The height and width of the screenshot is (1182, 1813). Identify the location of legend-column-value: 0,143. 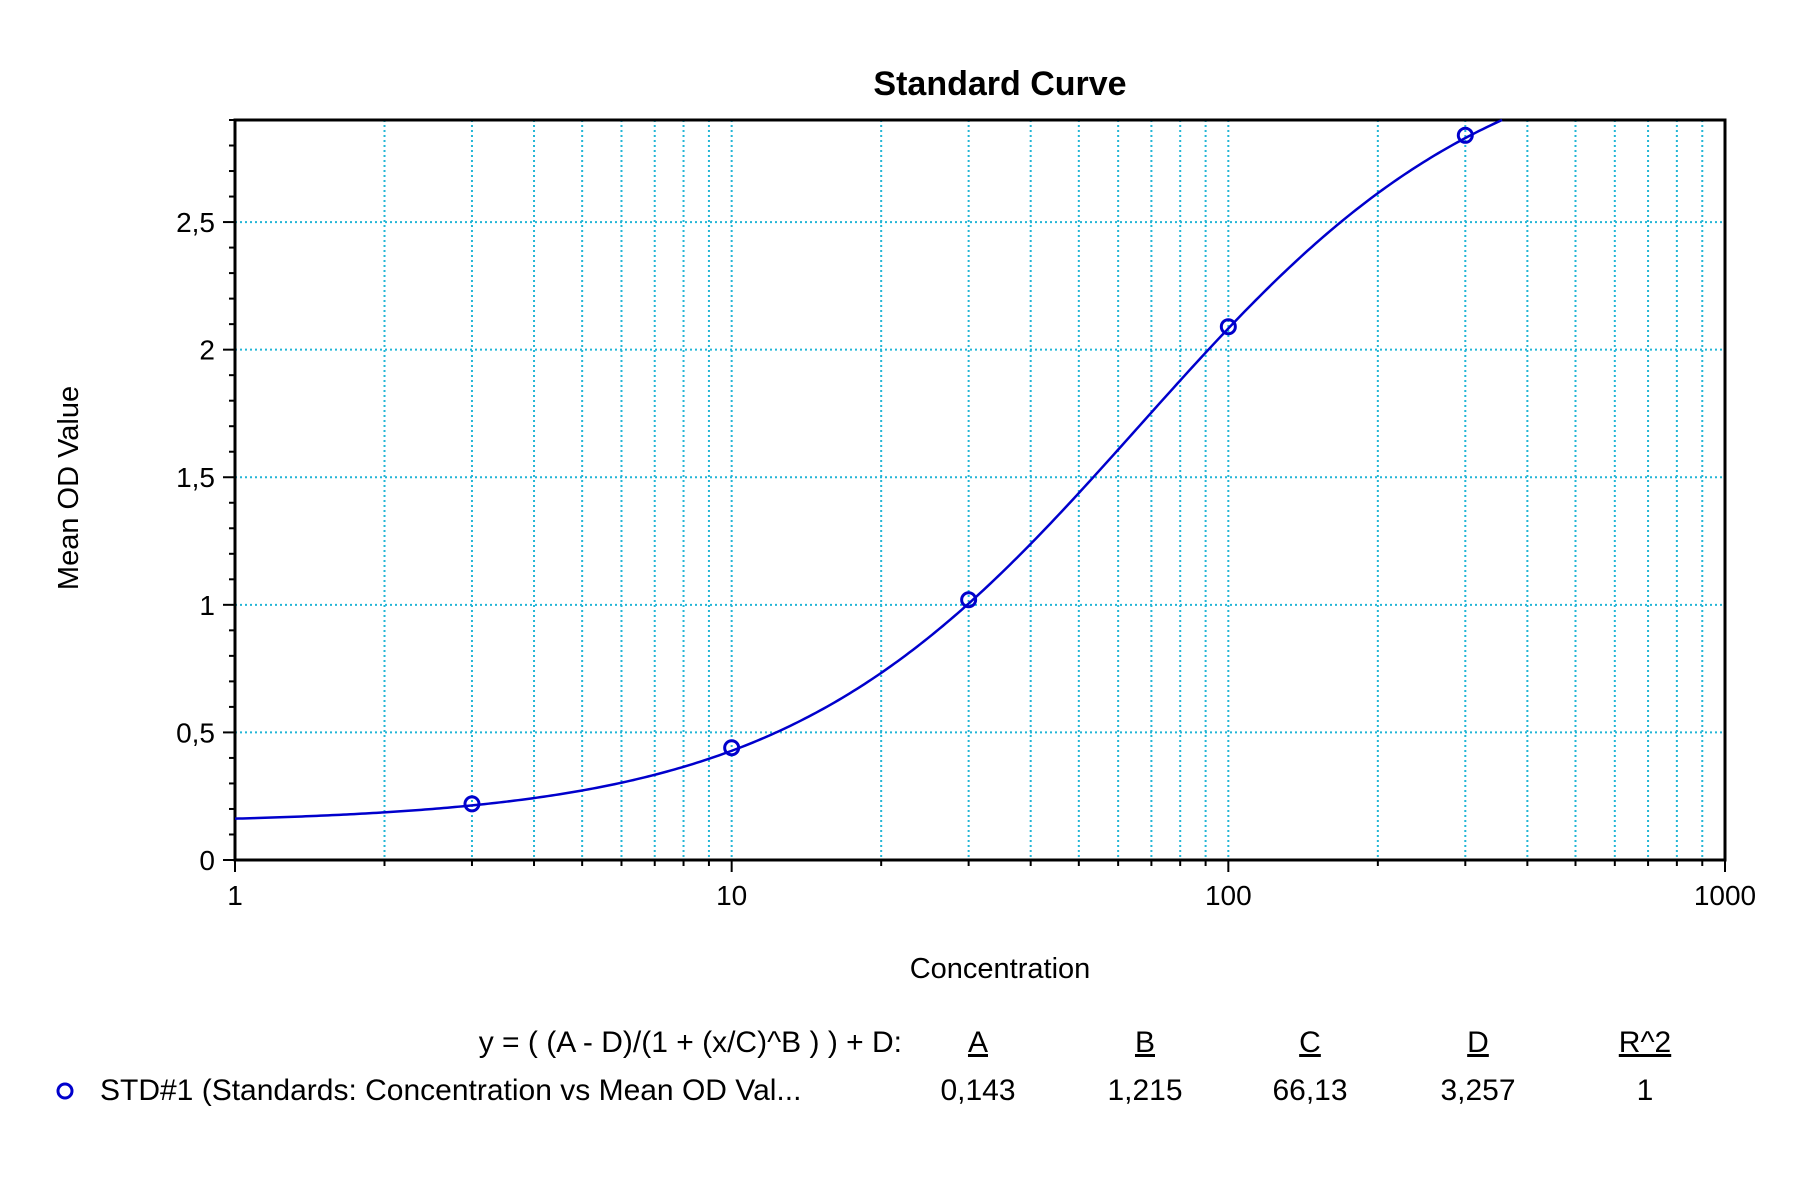
(977, 1090).